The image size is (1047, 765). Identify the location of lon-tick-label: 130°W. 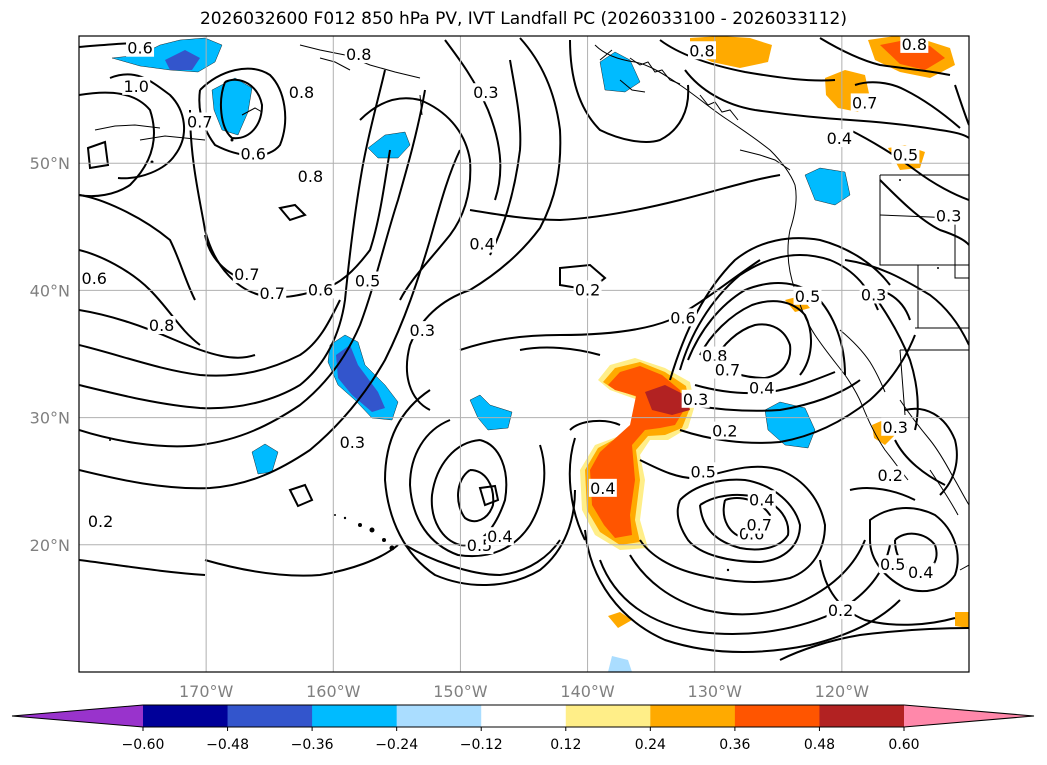
(715, 691).